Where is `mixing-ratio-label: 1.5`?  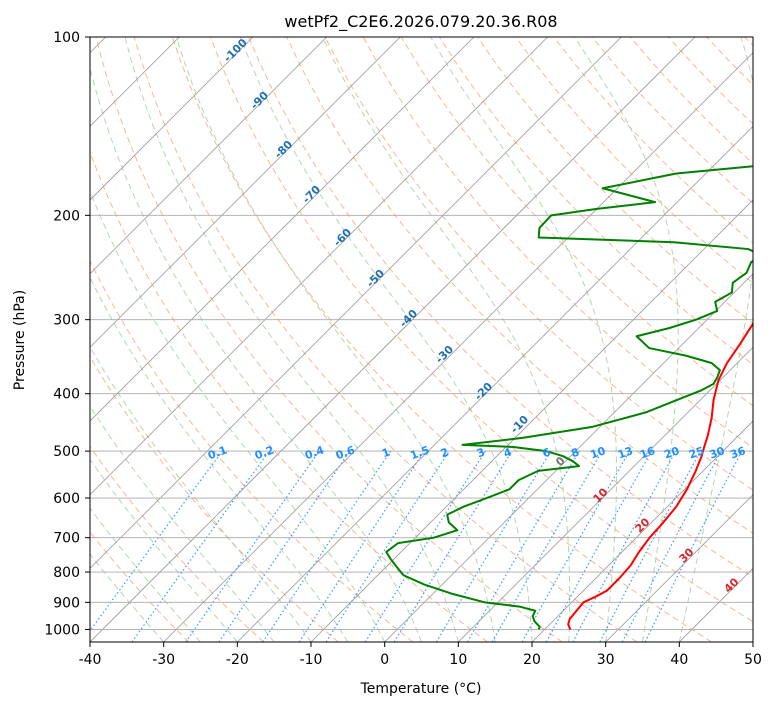
mixing-ratio-label: 1.5 is located at coordinates (419, 452).